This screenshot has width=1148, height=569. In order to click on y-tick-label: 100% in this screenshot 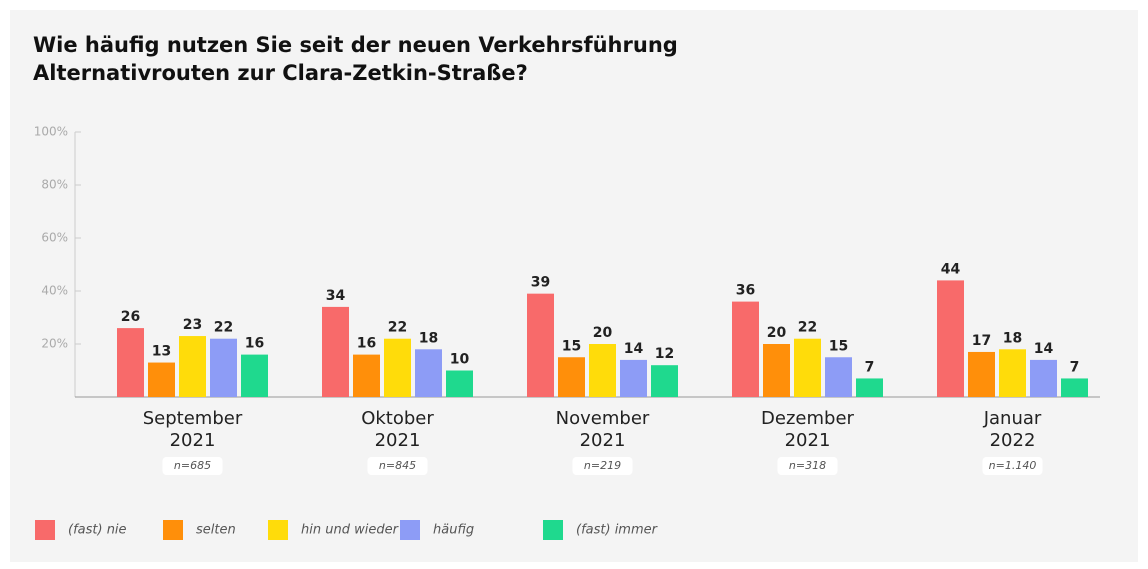, I will do `click(51, 132)`.